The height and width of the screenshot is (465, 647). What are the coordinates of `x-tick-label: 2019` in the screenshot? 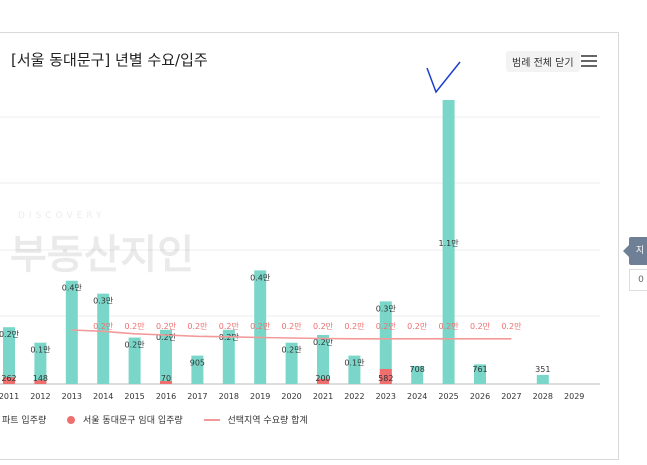 It's located at (260, 396).